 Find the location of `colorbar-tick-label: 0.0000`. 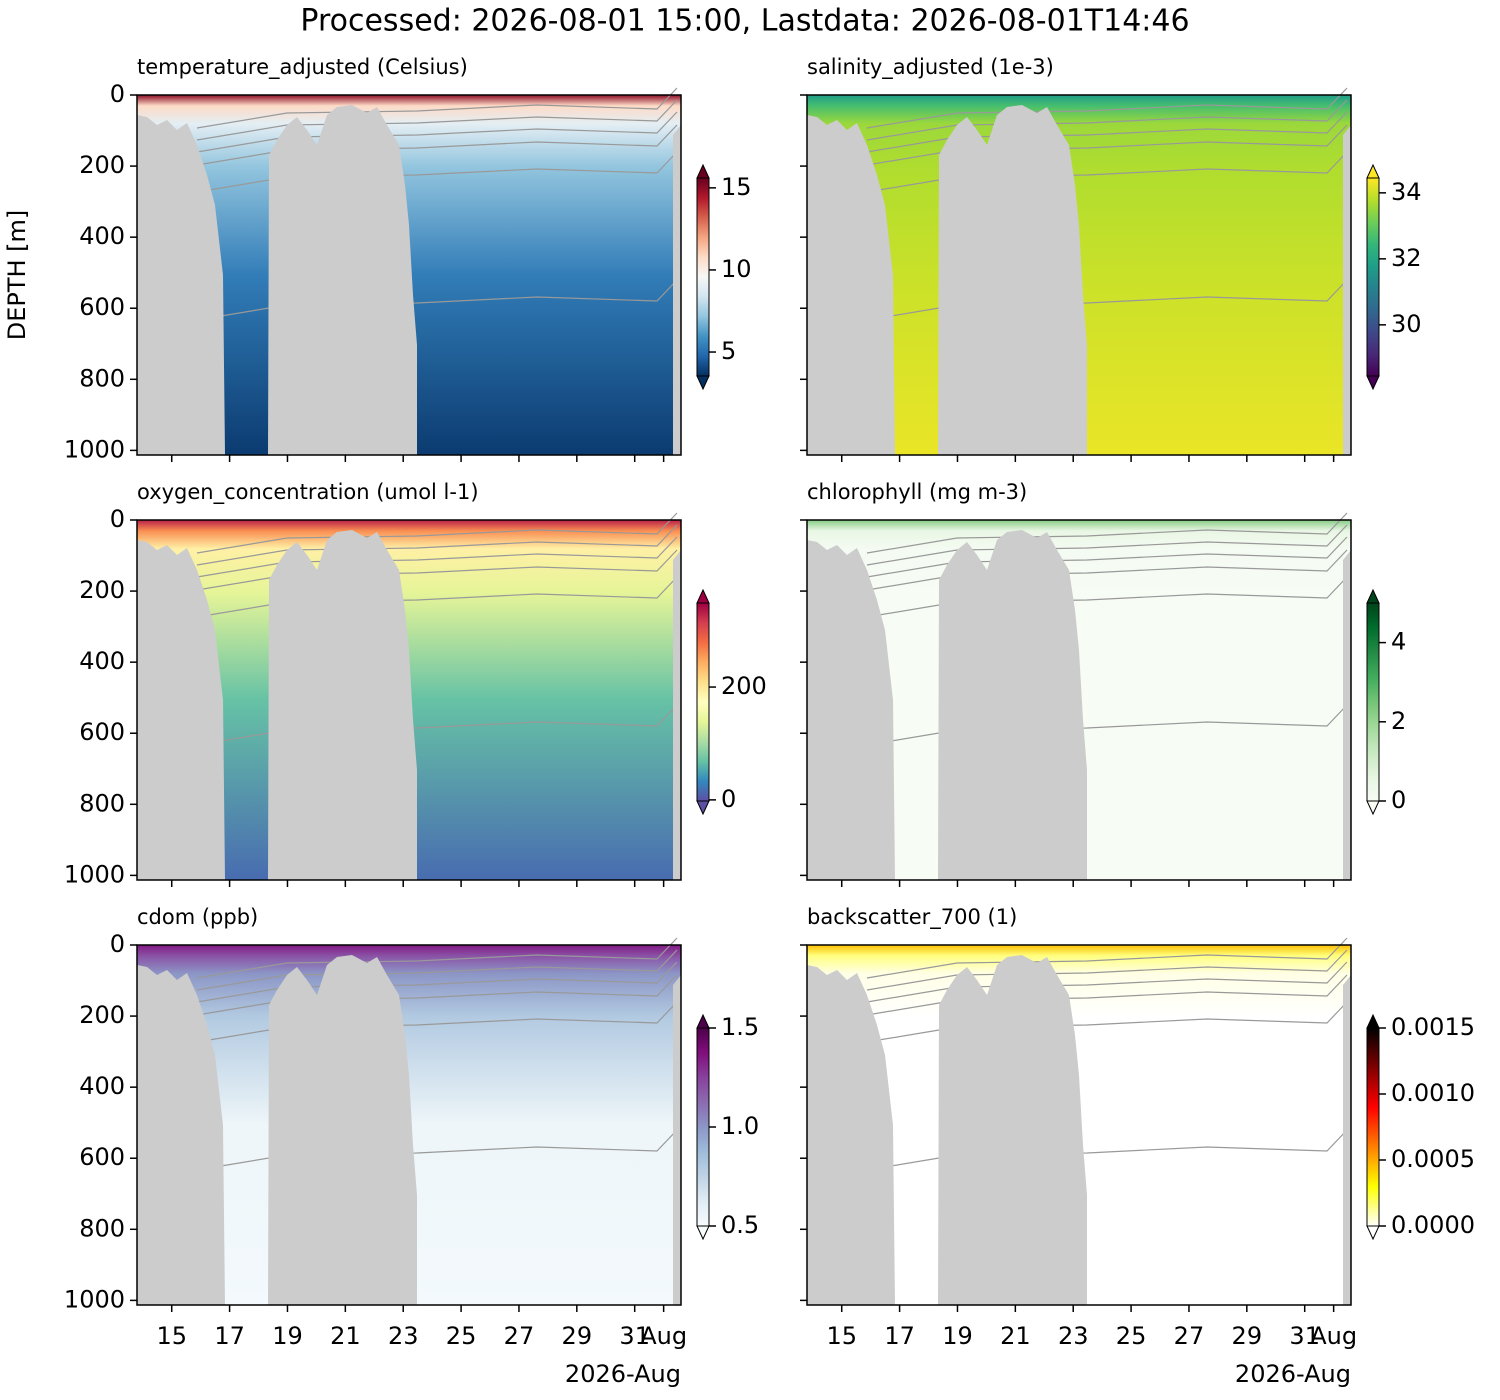

colorbar-tick-label: 0.0000 is located at coordinates (1433, 1225).